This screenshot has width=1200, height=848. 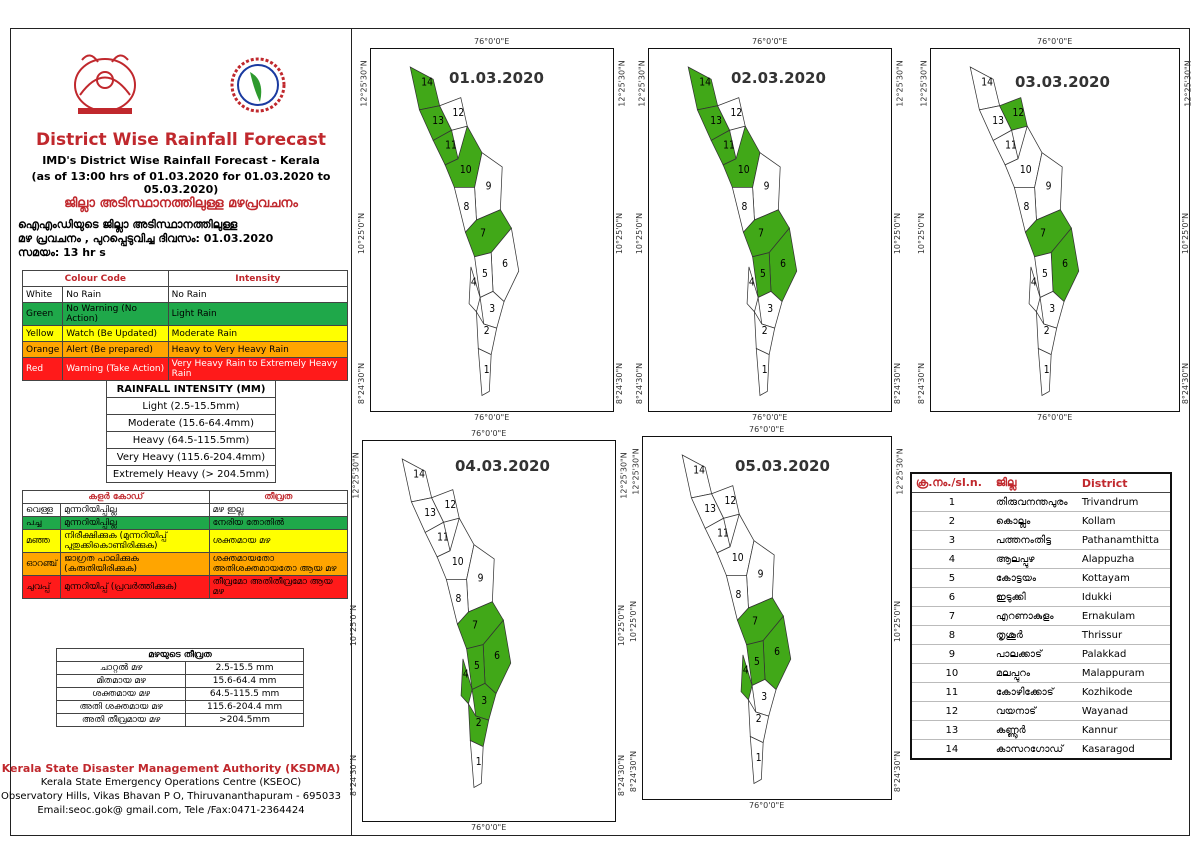 I want to click on mi-row: അതി തീവ്രമായ മഴ >204.5mm, so click(x=179, y=720).